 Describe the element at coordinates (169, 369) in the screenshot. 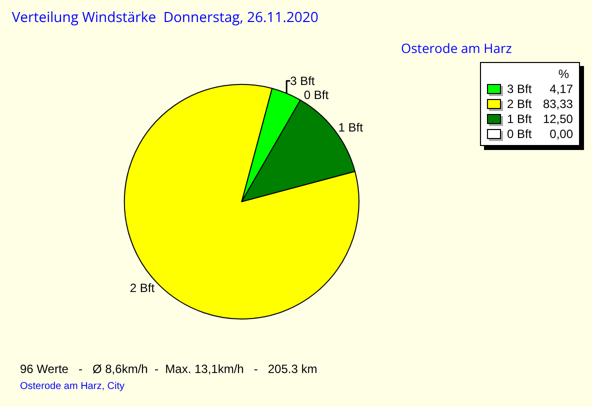

I see `text: 96 Werte - Ø 8,6km/h - Max. 13,1km/h - 205.3 km` at that location.